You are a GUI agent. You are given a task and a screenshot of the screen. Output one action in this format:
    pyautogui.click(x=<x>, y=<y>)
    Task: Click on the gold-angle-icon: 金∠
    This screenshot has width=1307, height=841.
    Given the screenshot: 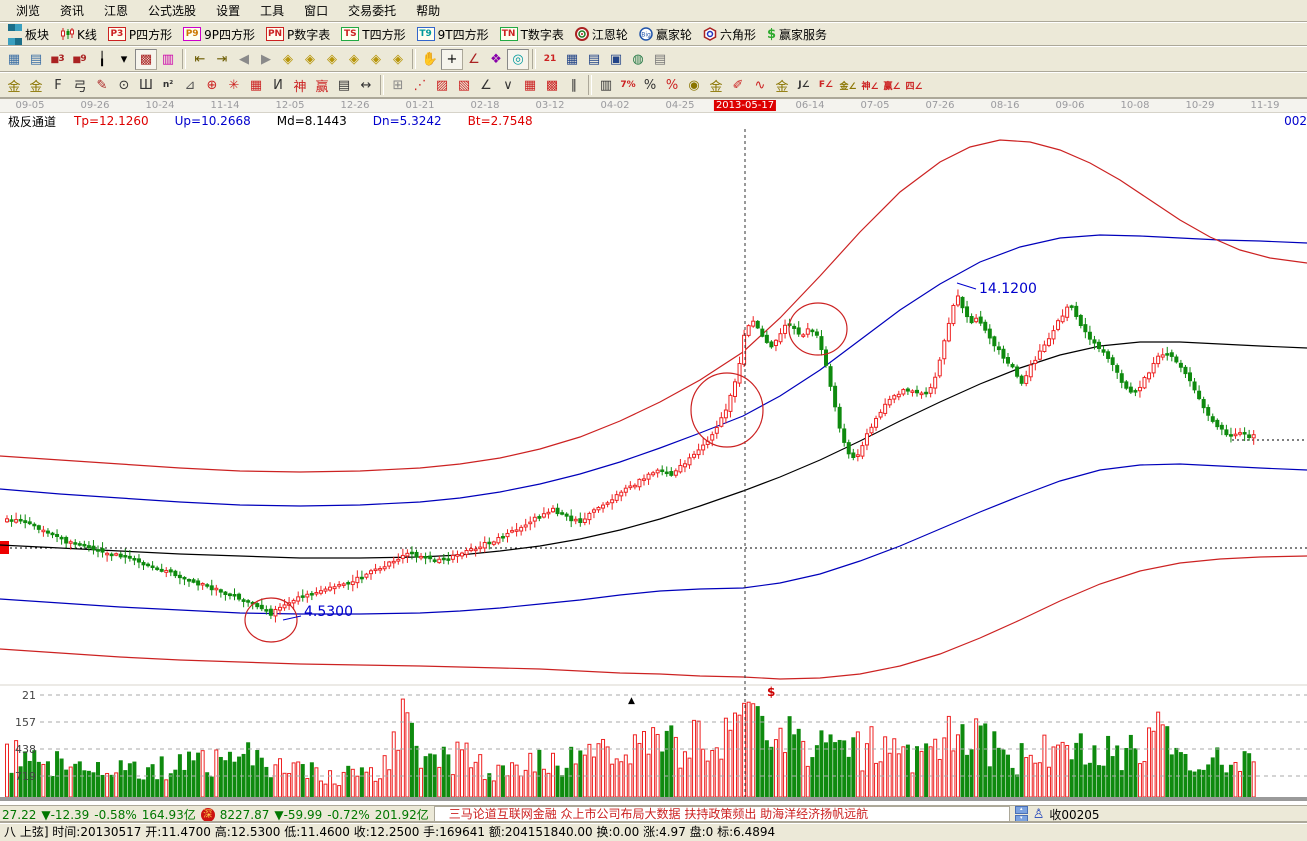 What is the action you would take?
    pyautogui.click(x=848, y=86)
    